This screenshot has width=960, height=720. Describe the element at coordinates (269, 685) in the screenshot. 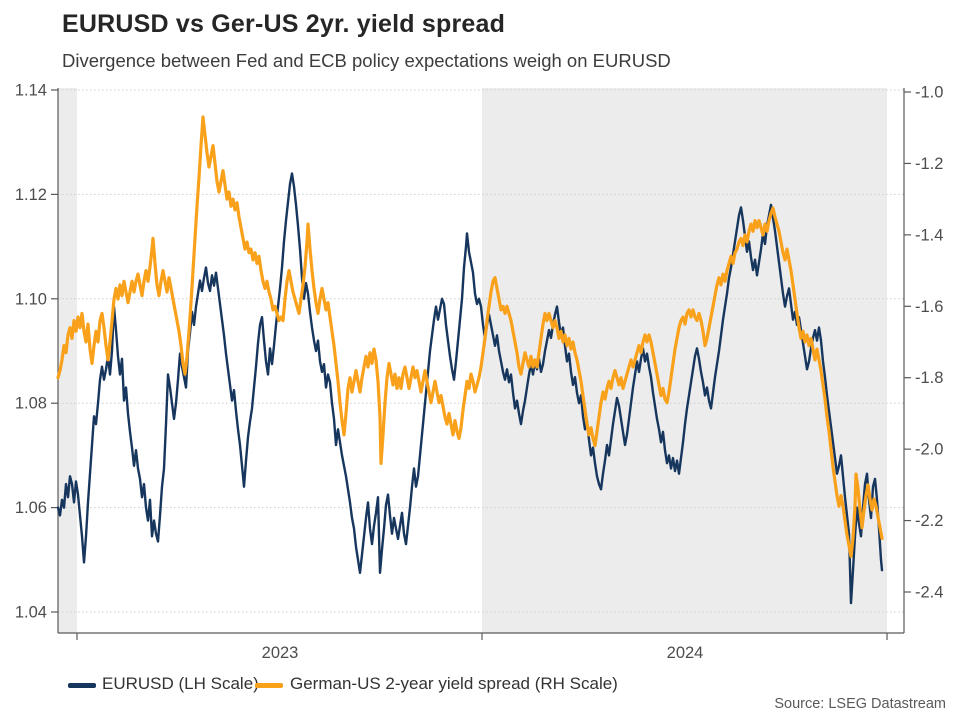

I see `spread-line-swatch` at that location.